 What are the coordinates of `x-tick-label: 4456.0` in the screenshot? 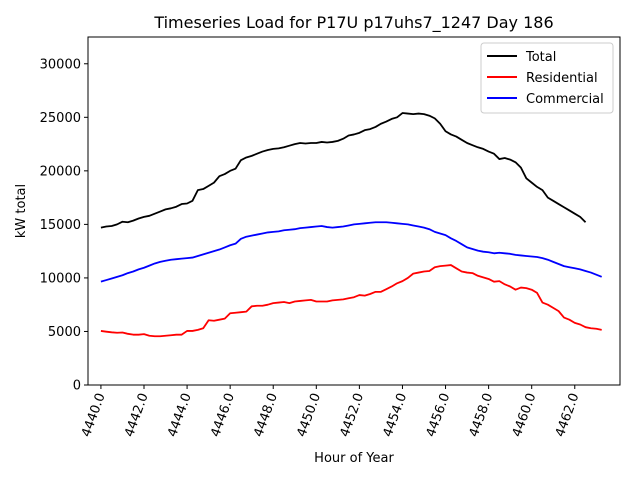 It's located at (439, 415).